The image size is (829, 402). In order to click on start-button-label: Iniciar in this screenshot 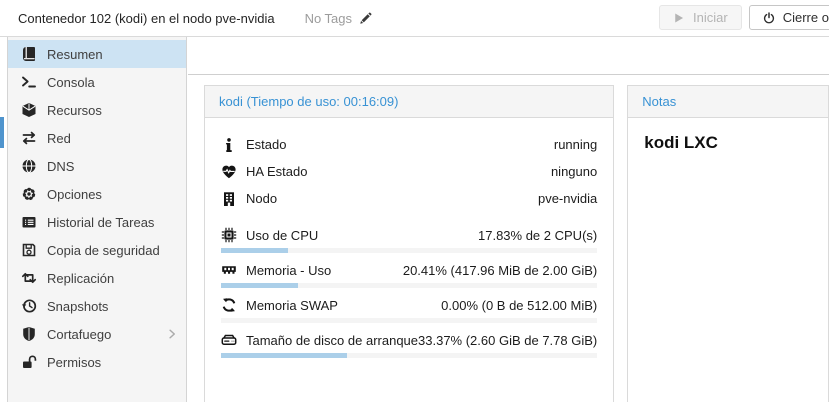, I will do `click(710, 17)`.